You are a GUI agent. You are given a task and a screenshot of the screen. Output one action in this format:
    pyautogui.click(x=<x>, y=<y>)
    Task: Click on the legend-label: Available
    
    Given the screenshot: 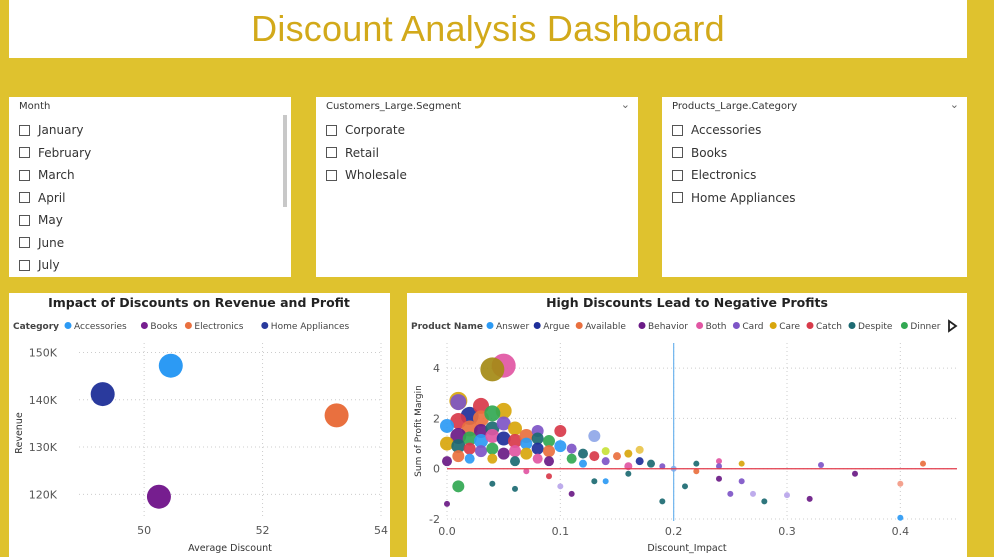 What is the action you would take?
    pyautogui.click(x=605, y=327)
    